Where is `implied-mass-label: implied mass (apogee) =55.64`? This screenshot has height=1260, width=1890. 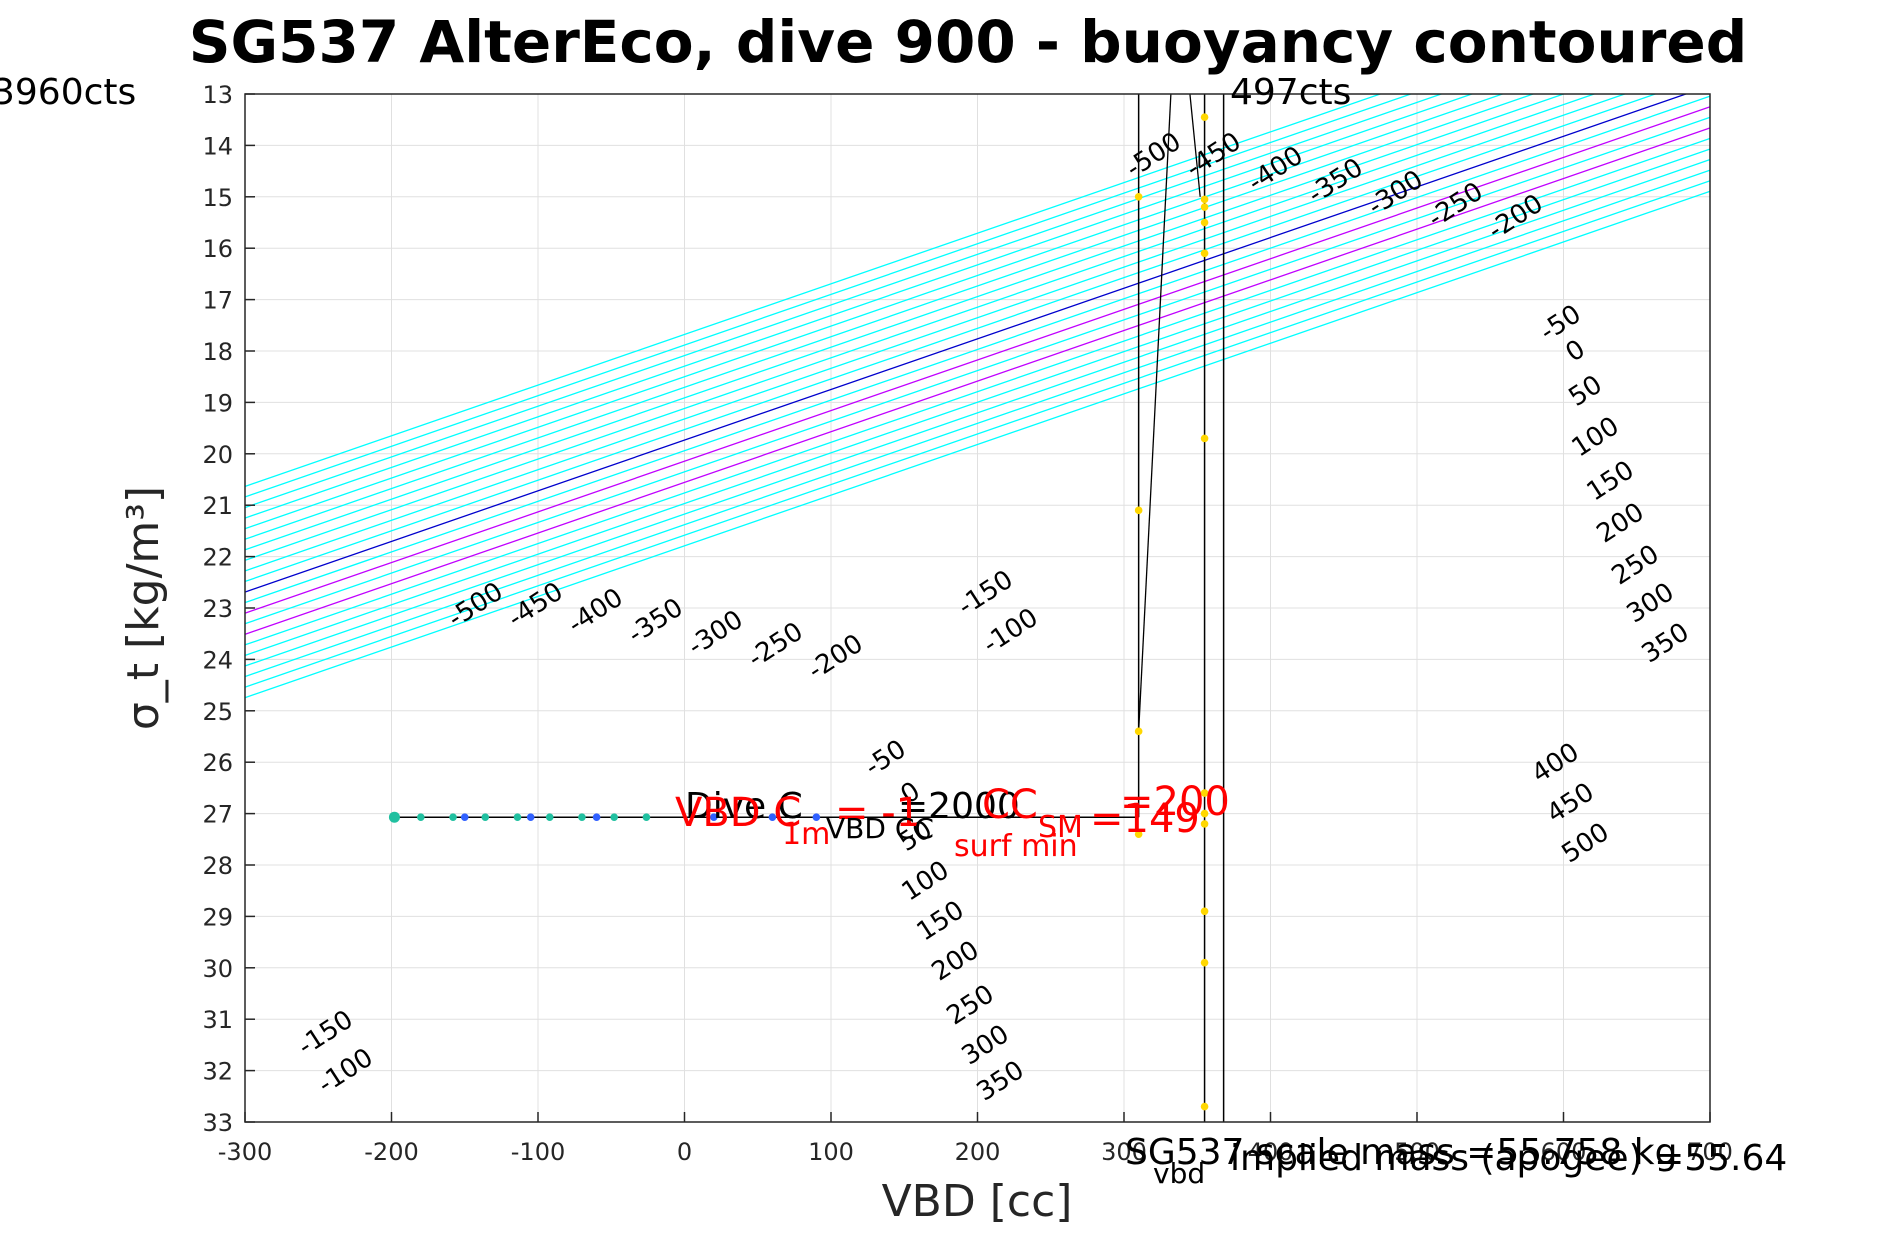
implied-mass-label: implied mass (apogee) =55.64 is located at coordinates (1508, 1158).